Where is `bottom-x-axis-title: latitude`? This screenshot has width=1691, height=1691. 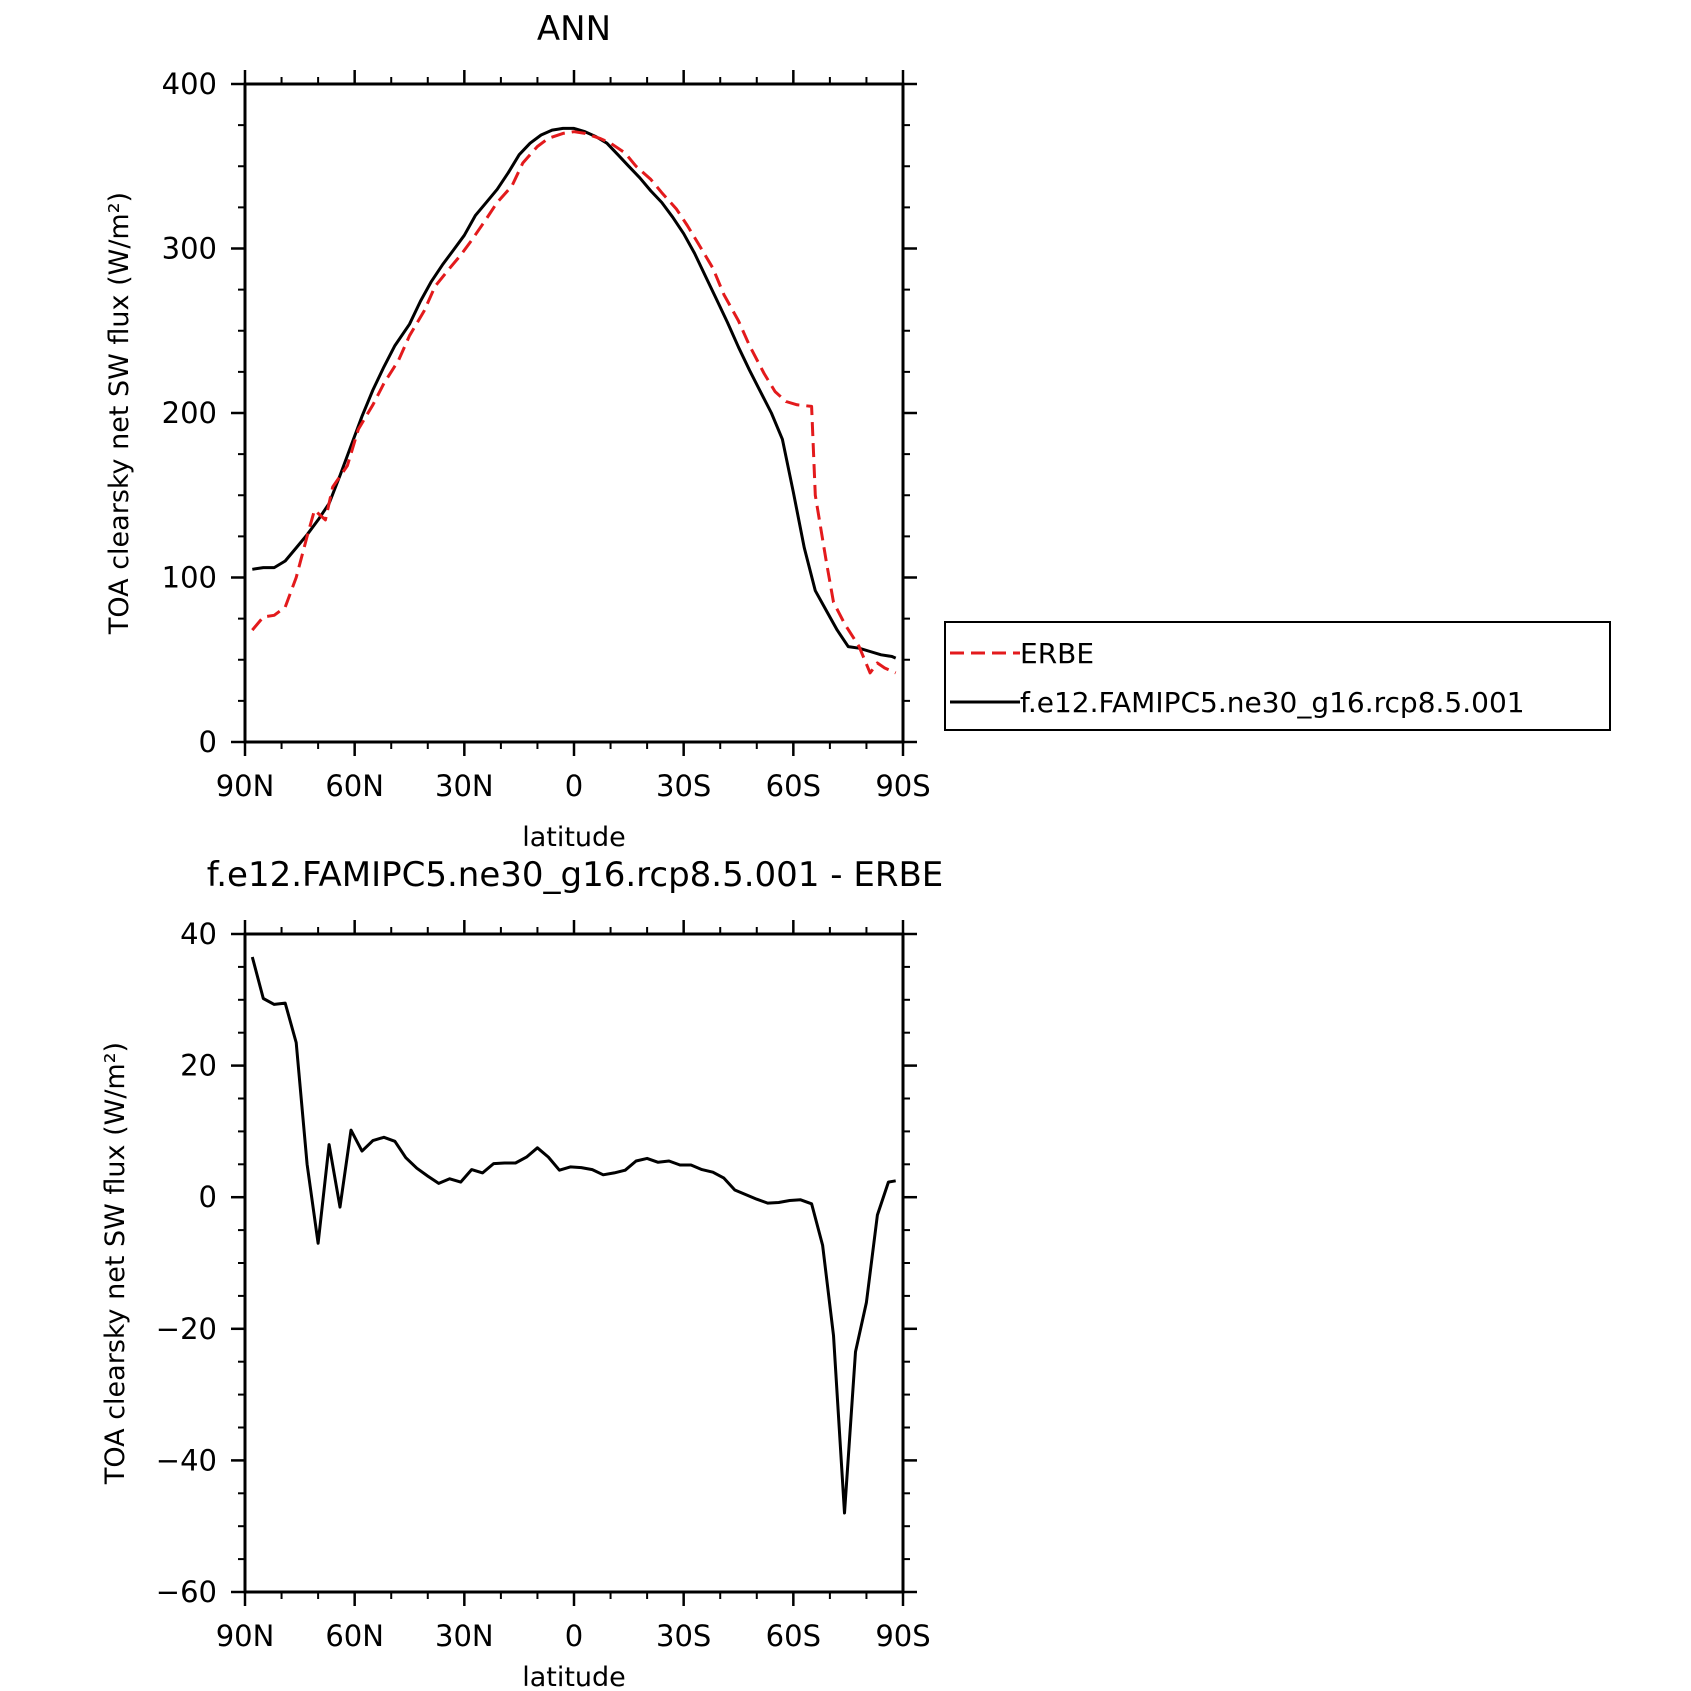
bottom-x-axis-title: latitude is located at coordinates (574, 1676).